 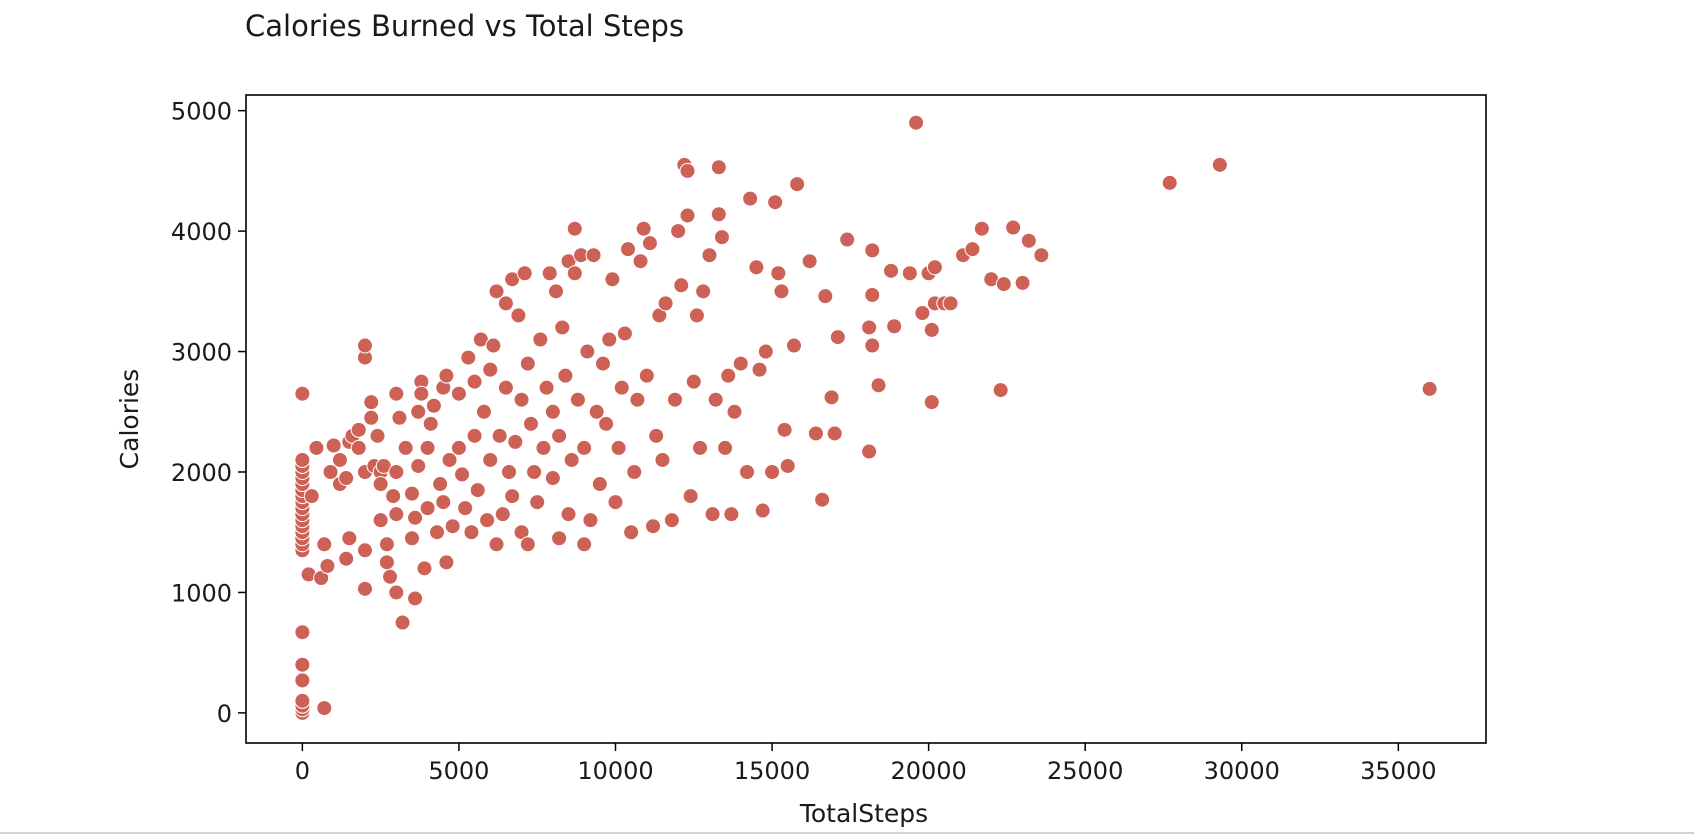 What do you see at coordinates (847, 833) in the screenshot?
I see `divider-line` at bounding box center [847, 833].